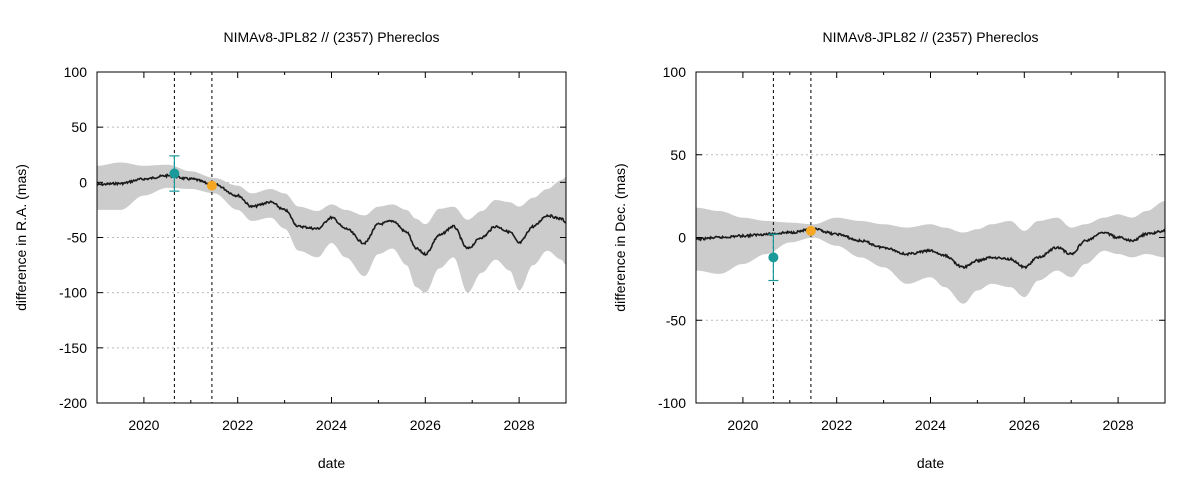 This screenshot has width=1200, height=480. Describe the element at coordinates (73, 348) in the screenshot. I see `y-tick-label: -150` at that location.